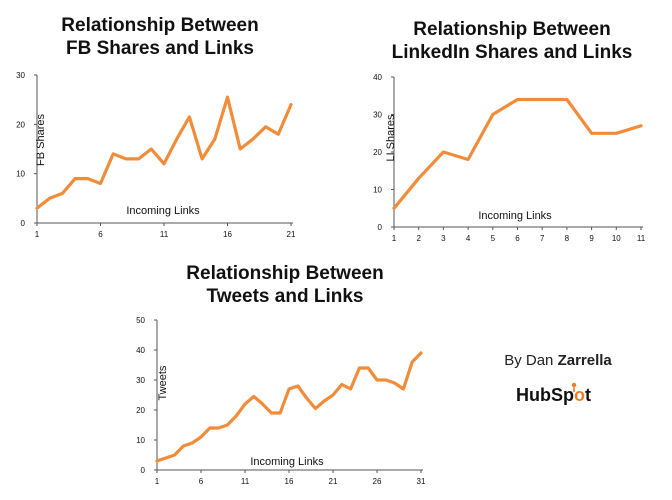 This screenshot has height=500, width=672. Describe the element at coordinates (465, 52) in the screenshot. I see `li-title-bold: LinkedIn Shares` at that location.